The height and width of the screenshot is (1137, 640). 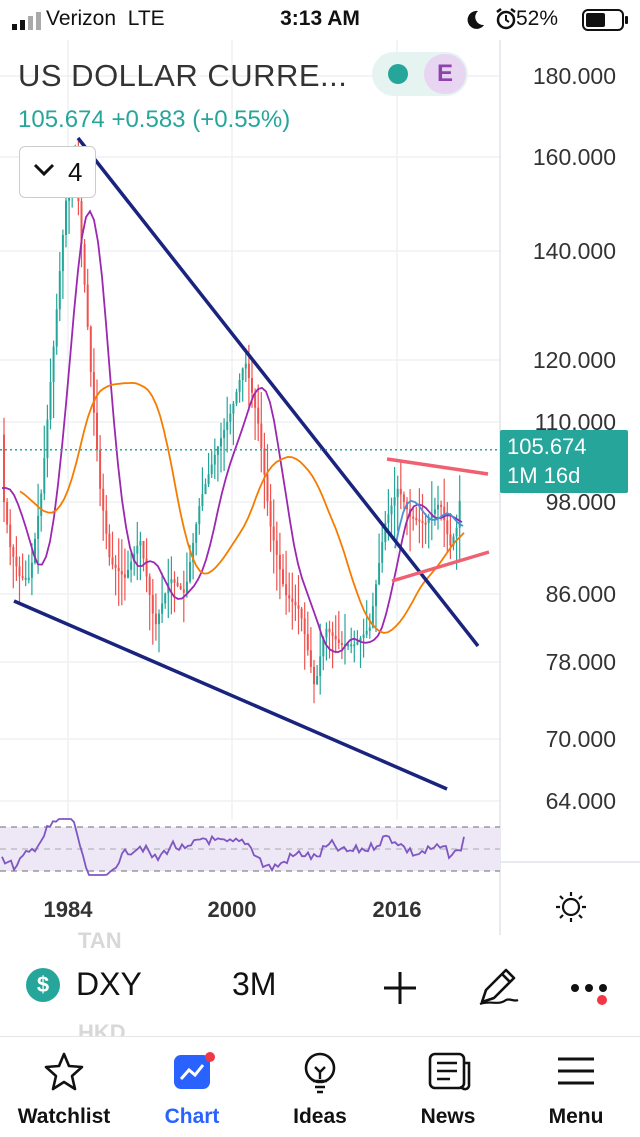 I want to click on moon-icon, so click(x=475, y=19).